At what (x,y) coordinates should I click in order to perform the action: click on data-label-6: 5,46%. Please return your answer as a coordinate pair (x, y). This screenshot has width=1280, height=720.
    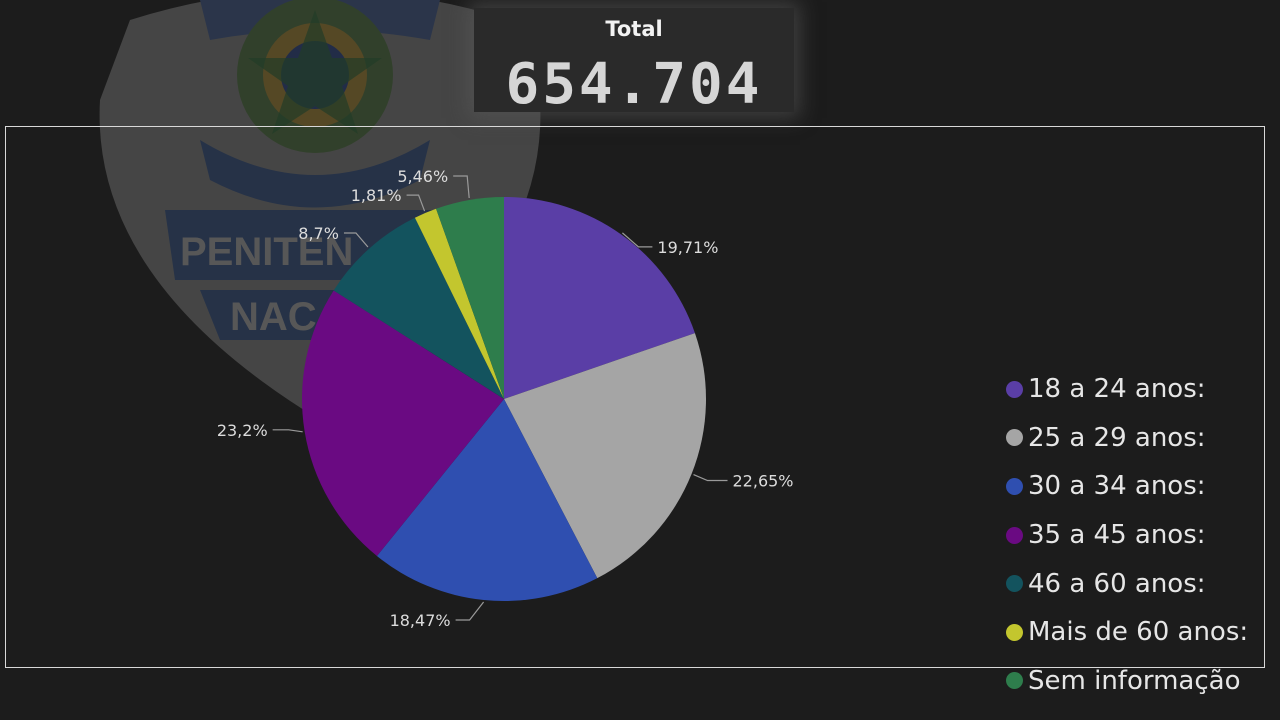
    Looking at the image, I should click on (422, 176).